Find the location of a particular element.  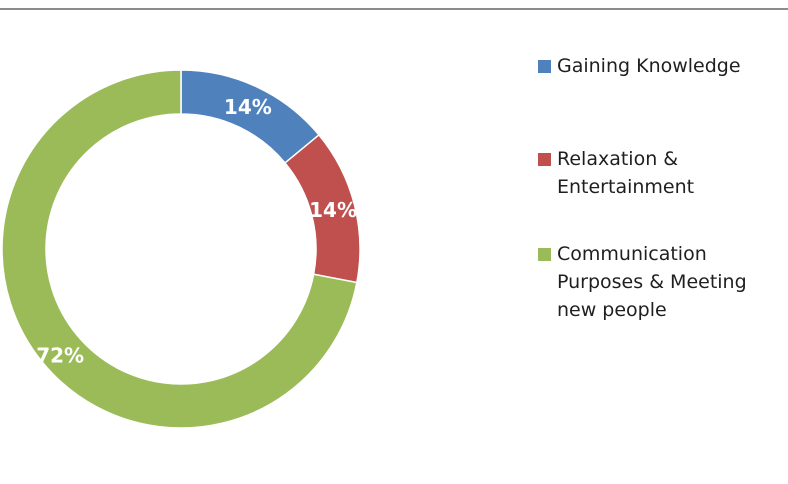

legend-item-gaining-knowledge: Gaining Knowledge is located at coordinates (658, 66).